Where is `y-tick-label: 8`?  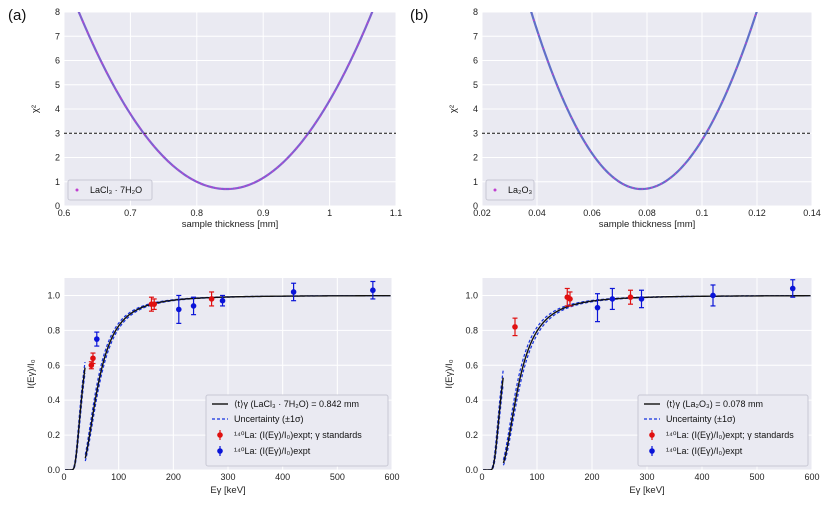 y-tick-label: 8 is located at coordinates (57, 12).